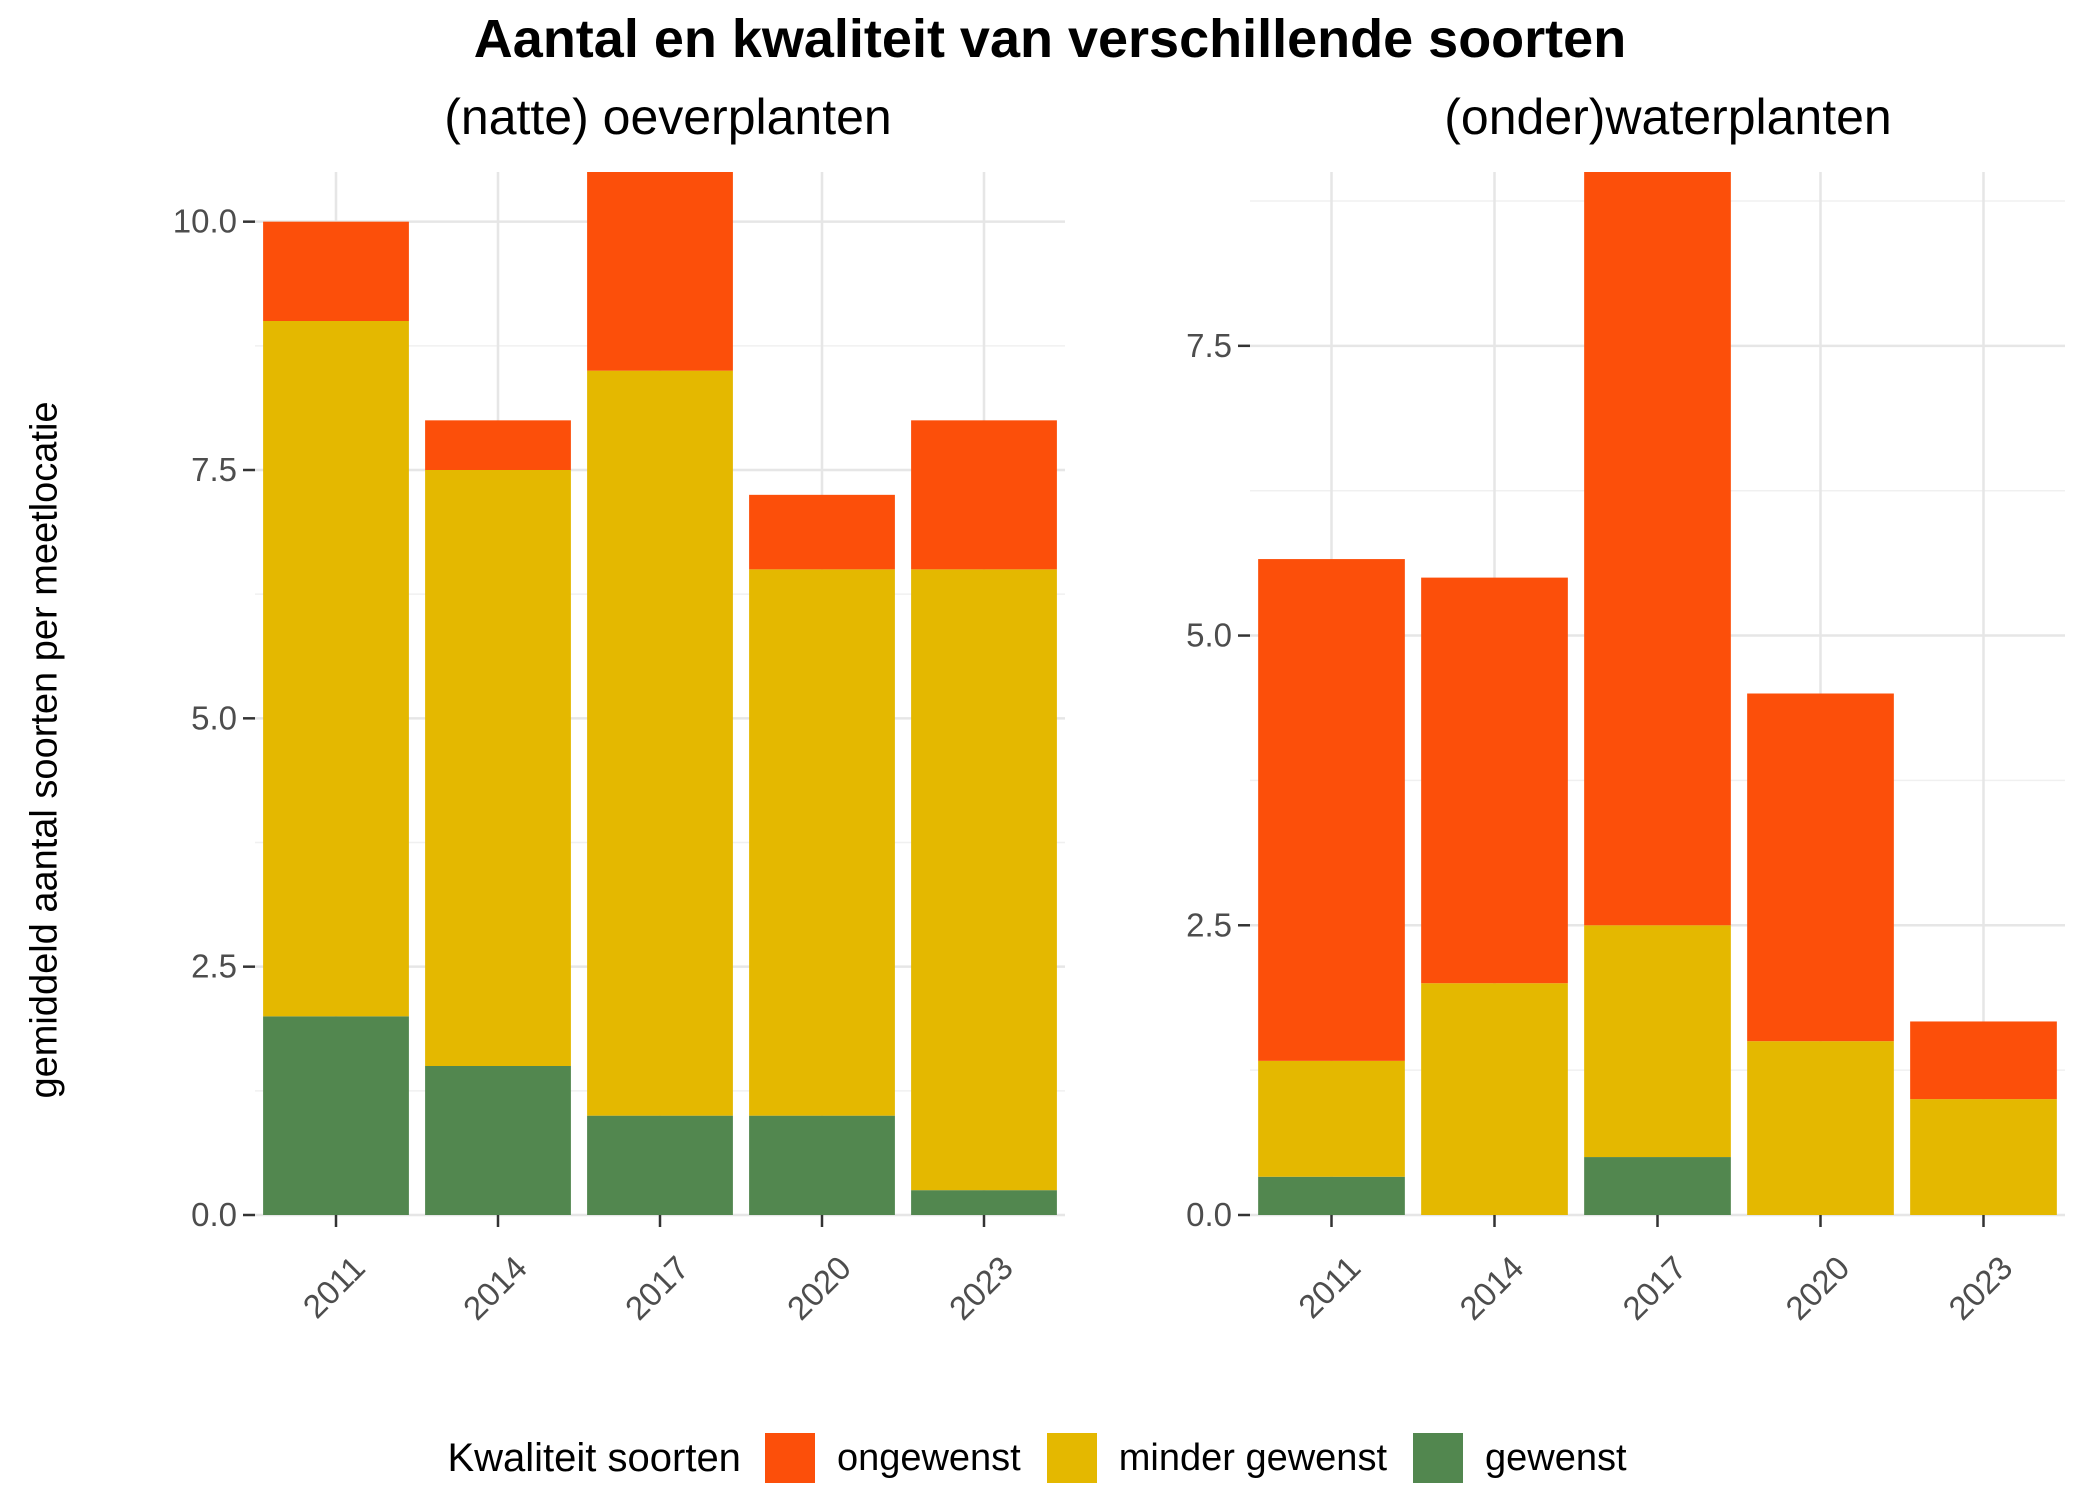 Image resolution: width=2100 pixels, height=1500 pixels. I want to click on bar-gewenst-2023, so click(984, 1202).